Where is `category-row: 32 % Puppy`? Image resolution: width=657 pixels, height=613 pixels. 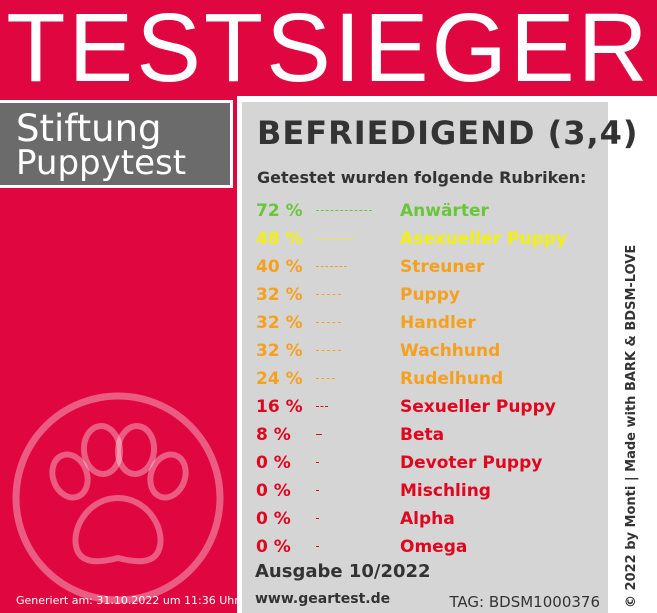
category-row: 32 % Puppy is located at coordinates (425, 298).